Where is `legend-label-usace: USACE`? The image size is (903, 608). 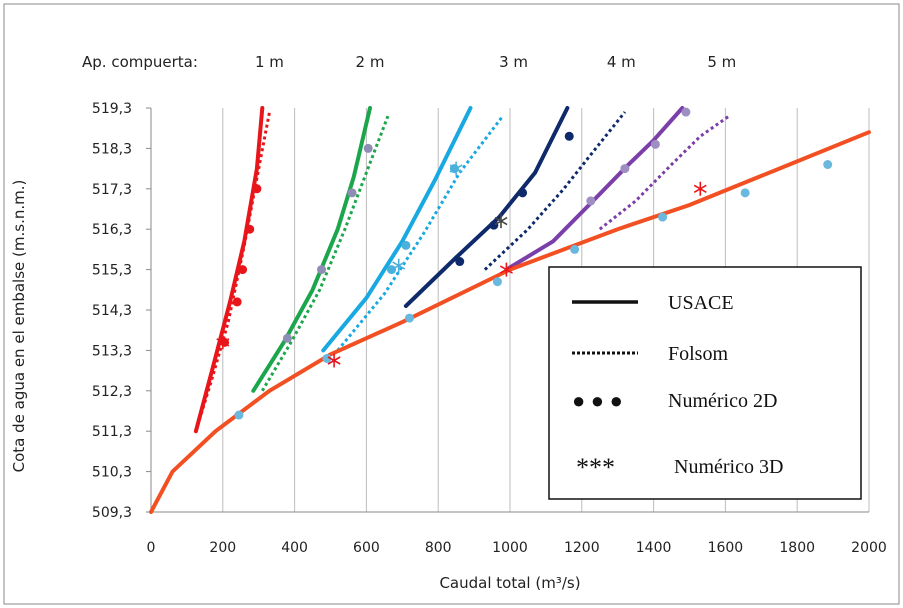
legend-label-usace: USACE is located at coordinates (701, 303).